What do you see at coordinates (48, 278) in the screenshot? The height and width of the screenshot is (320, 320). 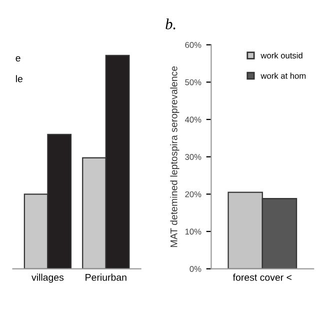 I see `x-tick-label: villages` at bounding box center [48, 278].